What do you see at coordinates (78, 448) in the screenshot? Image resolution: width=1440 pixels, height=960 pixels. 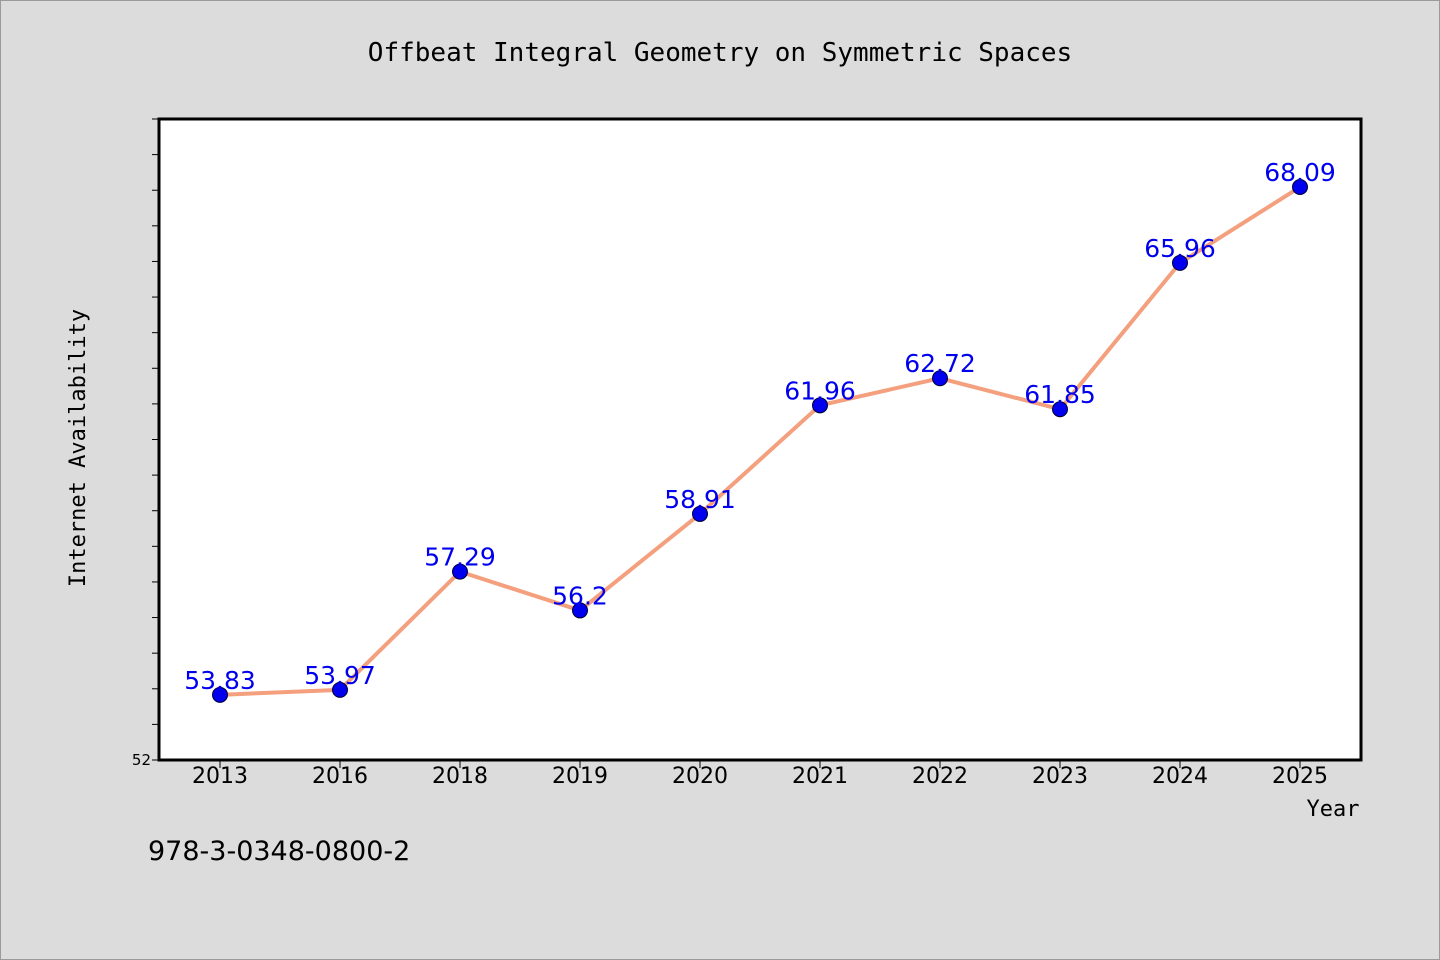 I see `y-axis-title: Internet Availability` at bounding box center [78, 448].